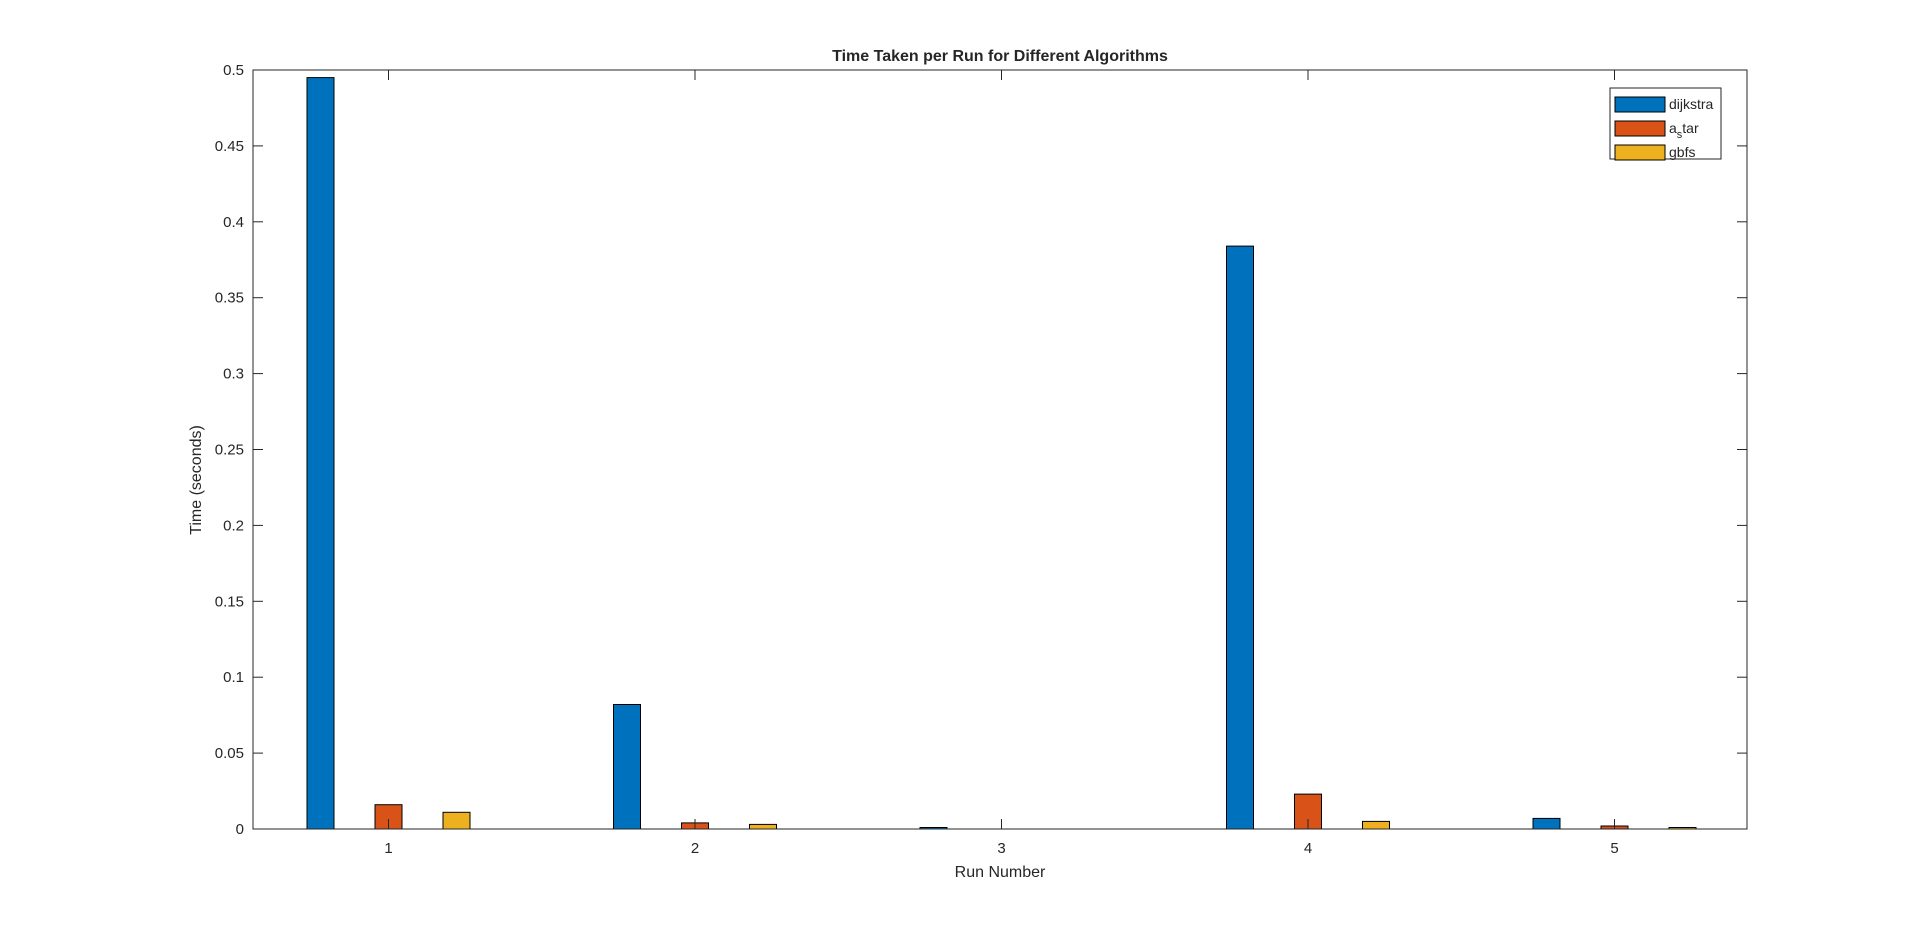 The width and height of the screenshot is (1920, 931). I want to click on legend-swatch-gbfs, so click(1640, 152).